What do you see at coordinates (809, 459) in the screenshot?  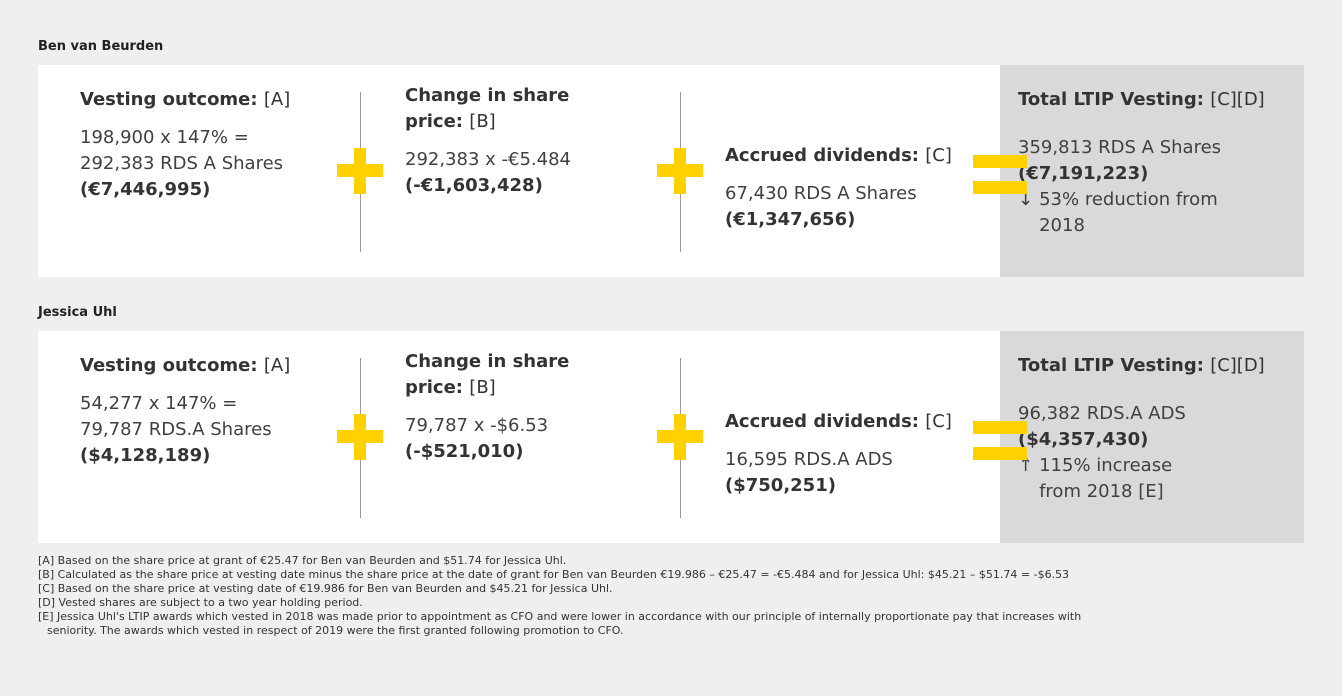 I see `line: 16,595 RDS.A ADS` at bounding box center [809, 459].